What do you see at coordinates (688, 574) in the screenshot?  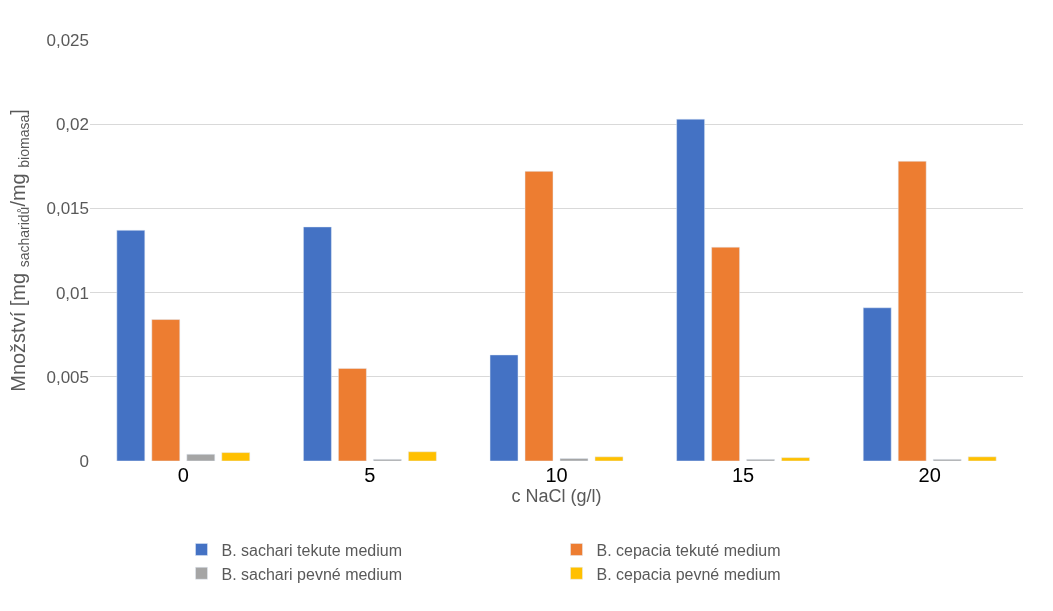 I see `legend-label: B. cepacia pevné medium` at bounding box center [688, 574].